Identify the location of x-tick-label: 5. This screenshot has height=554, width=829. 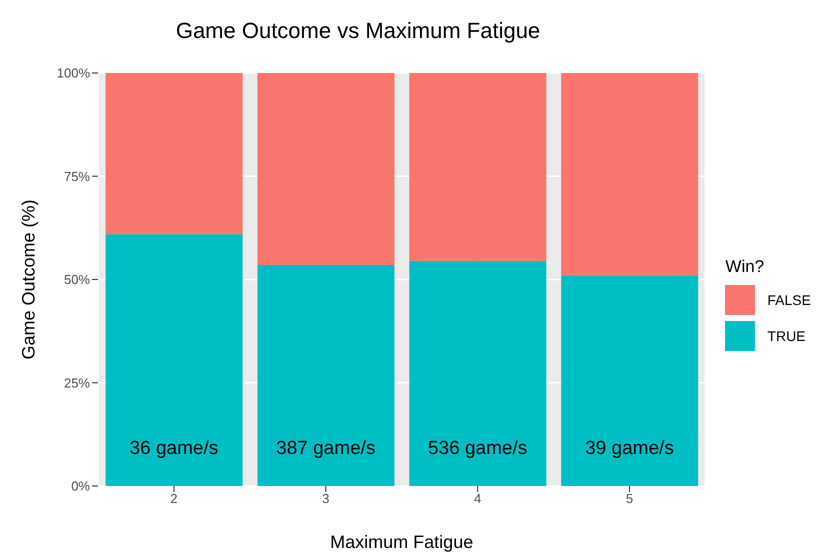
(630, 498).